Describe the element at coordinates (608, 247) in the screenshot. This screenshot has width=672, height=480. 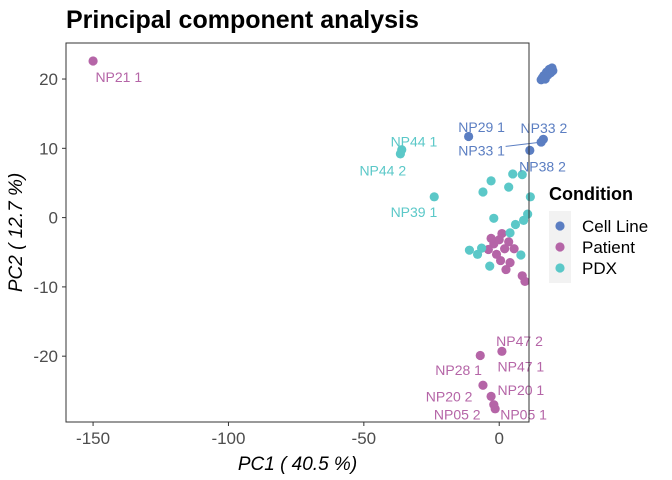
I see `legend-label: Patient` at that location.